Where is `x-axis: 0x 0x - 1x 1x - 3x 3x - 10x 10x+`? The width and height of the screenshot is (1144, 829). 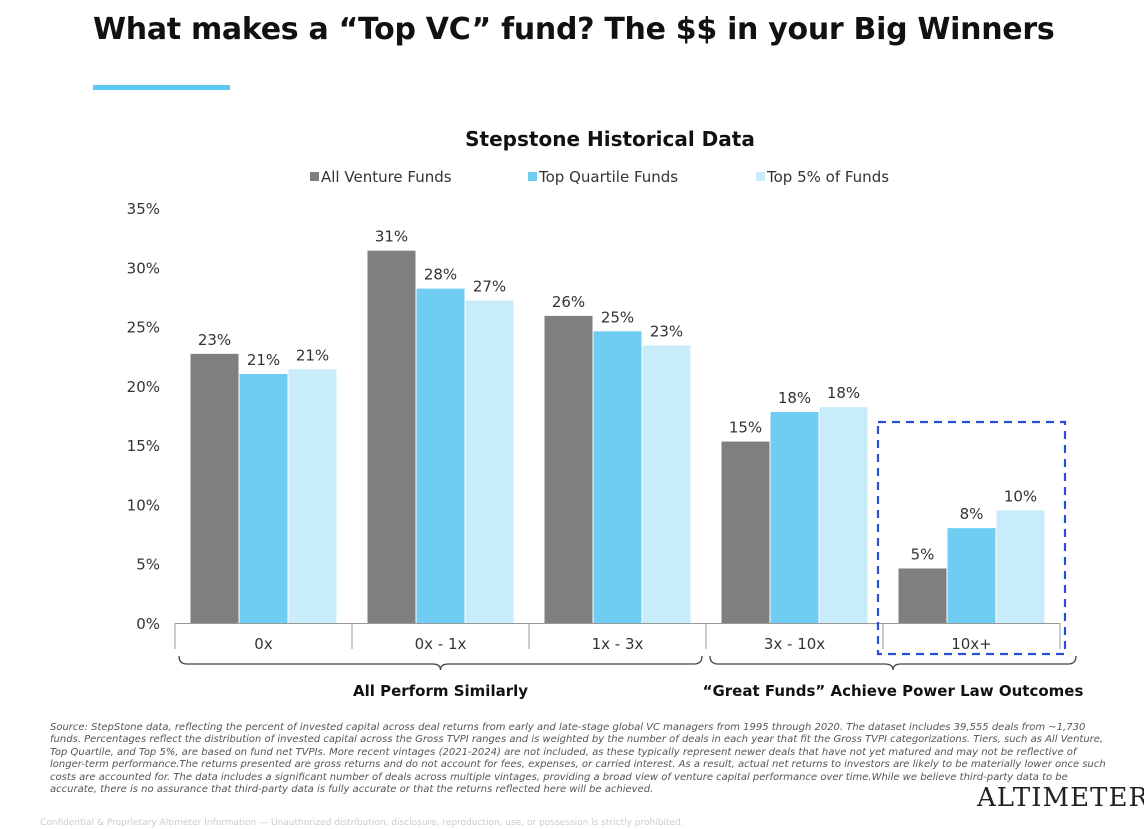 x-axis: 0x 0x - 1x 1x - 3x 3x - 10x 10x+ is located at coordinates (617, 638).